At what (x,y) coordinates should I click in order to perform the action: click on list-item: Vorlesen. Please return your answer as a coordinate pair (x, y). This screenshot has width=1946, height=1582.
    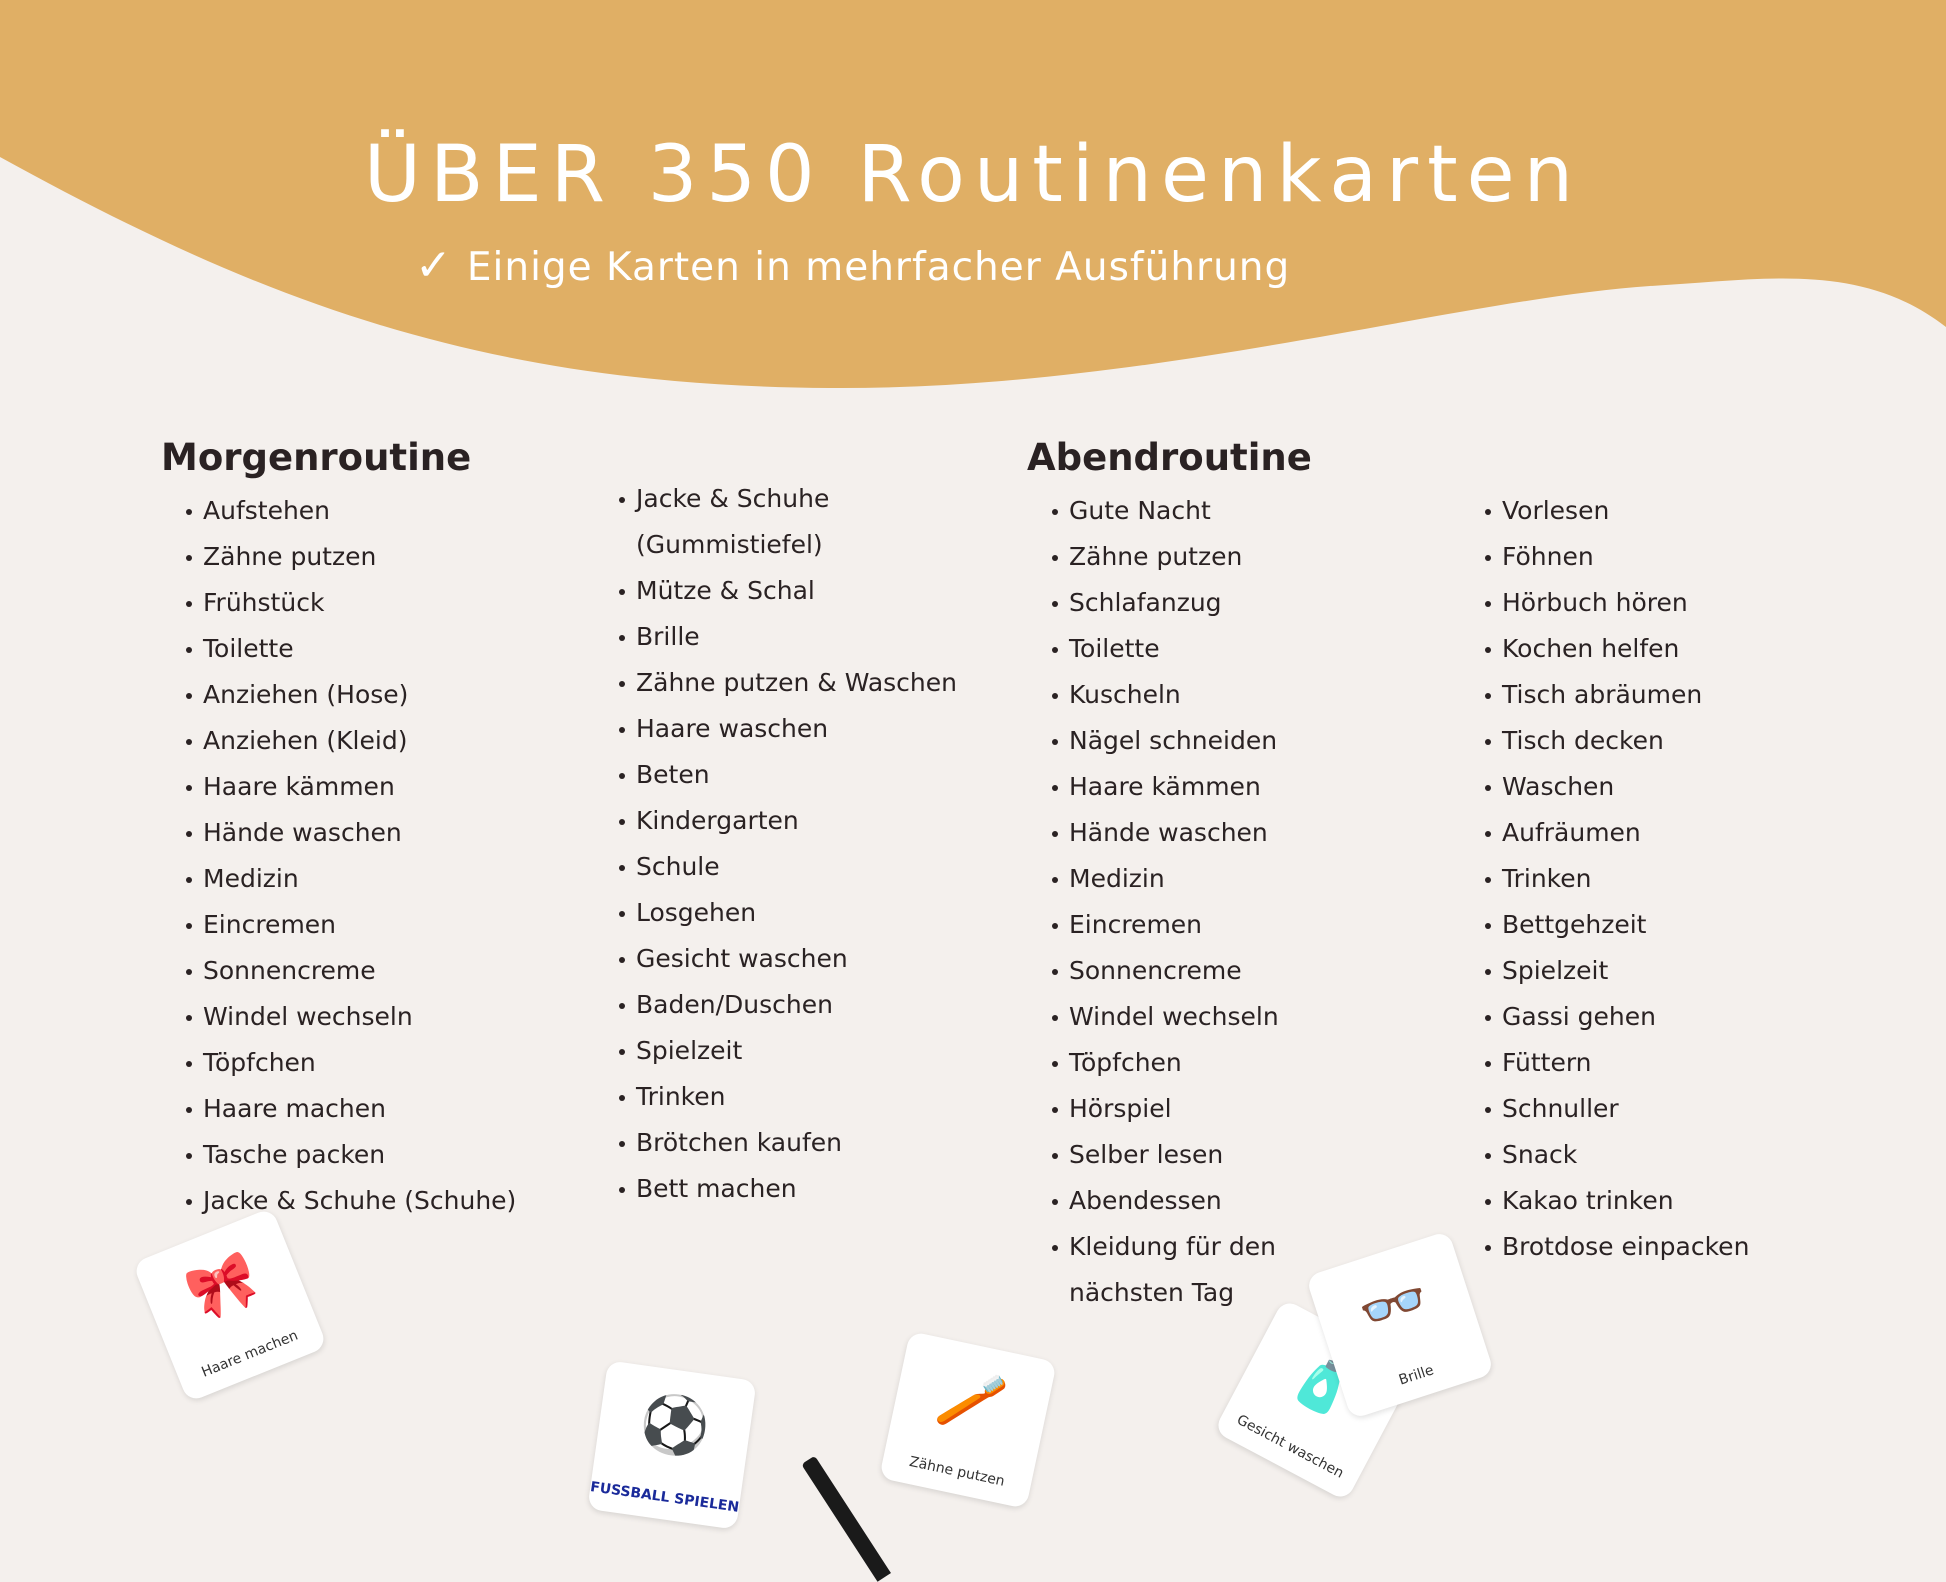
    Looking at the image, I should click on (1617, 511).